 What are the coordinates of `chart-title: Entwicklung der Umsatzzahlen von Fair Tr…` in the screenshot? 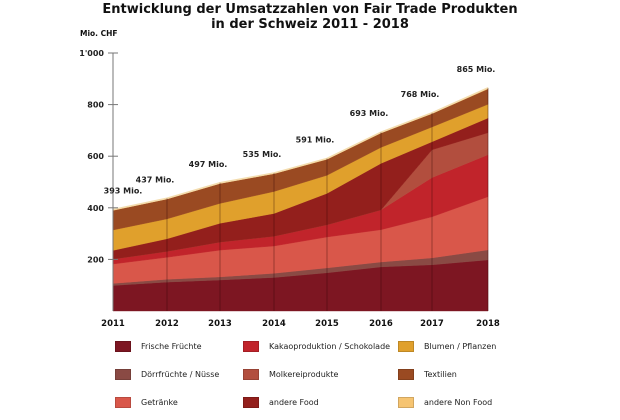 It's located at (310, 17).